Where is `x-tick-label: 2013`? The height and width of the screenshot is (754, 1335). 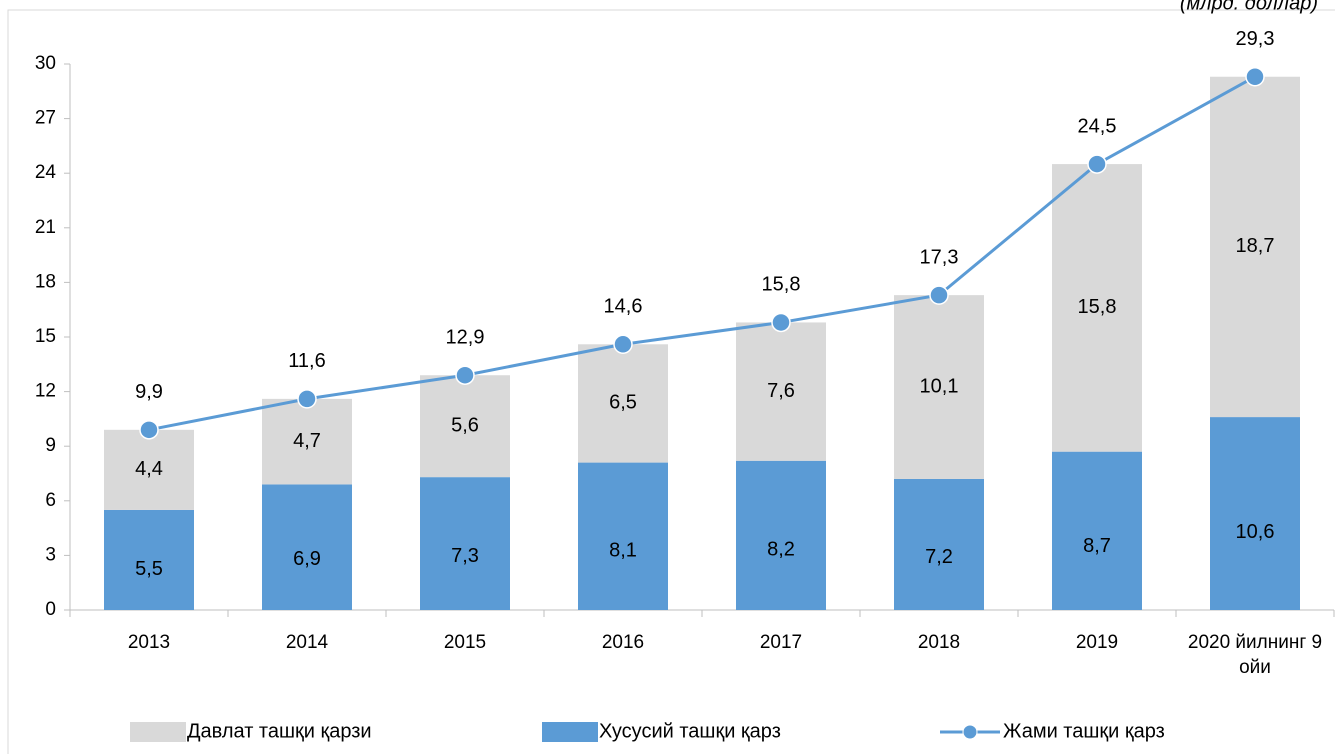
x-tick-label: 2013 is located at coordinates (149, 642).